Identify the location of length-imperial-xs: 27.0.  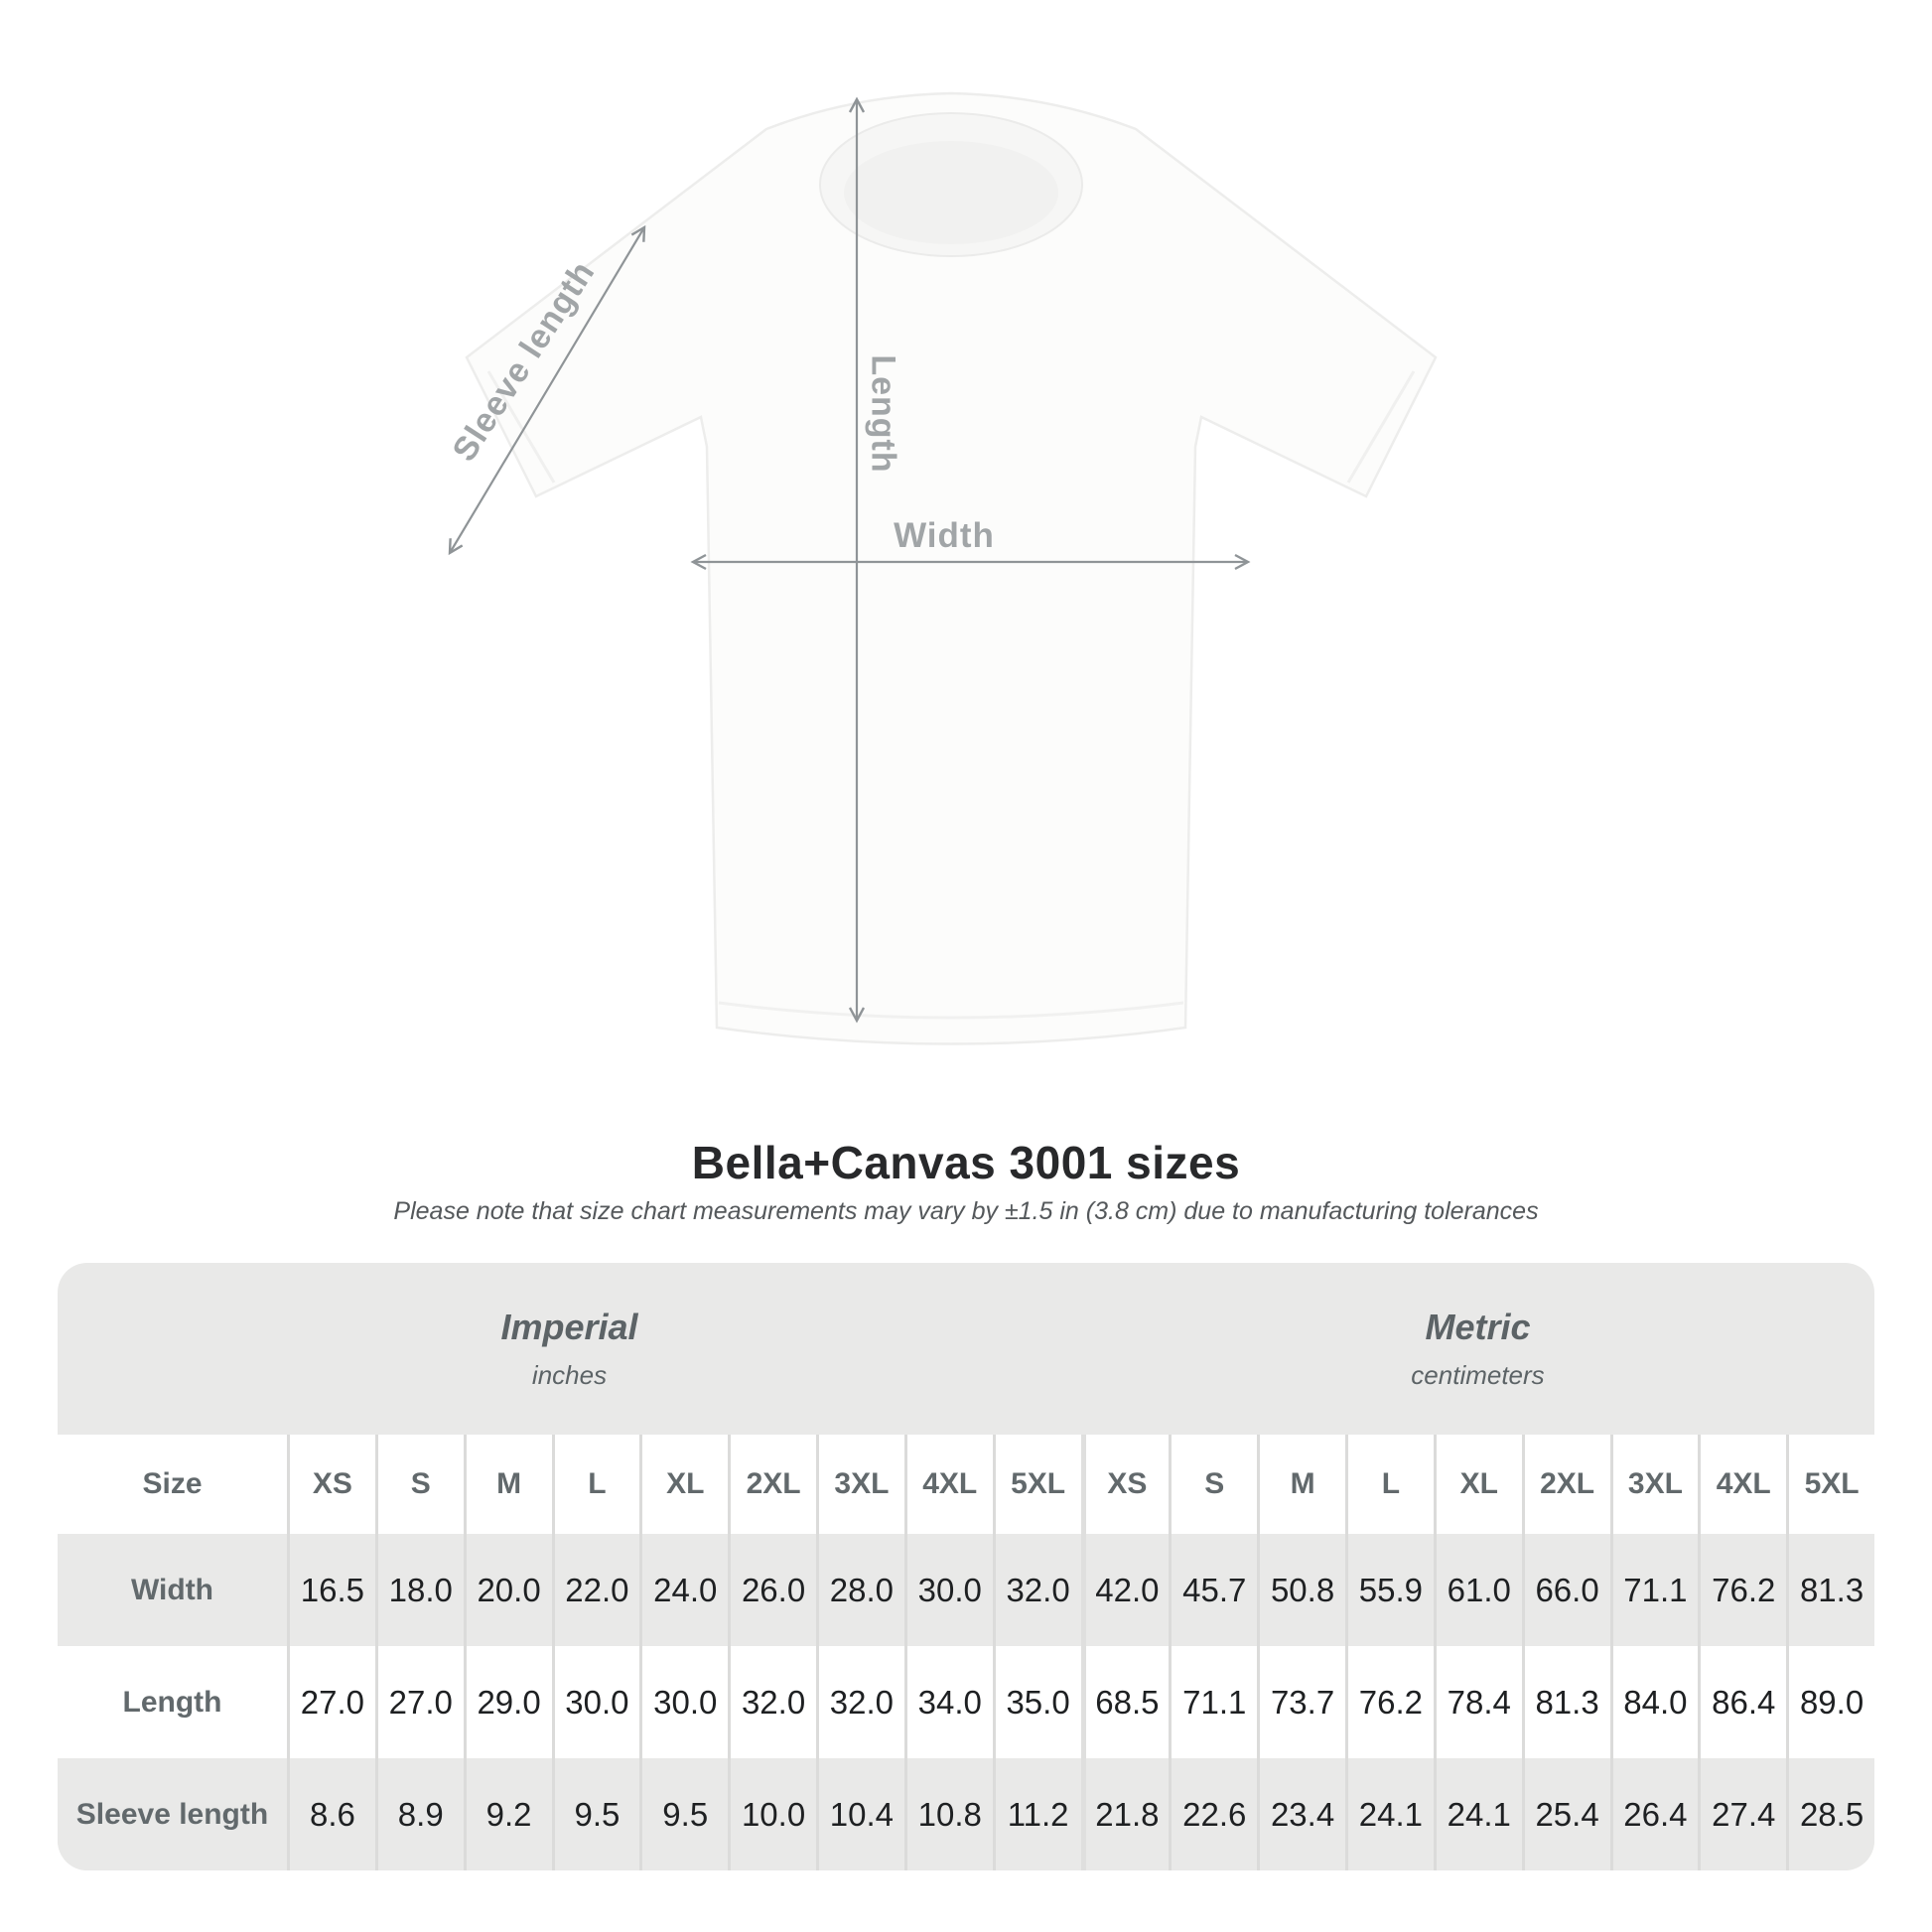
(331, 1702).